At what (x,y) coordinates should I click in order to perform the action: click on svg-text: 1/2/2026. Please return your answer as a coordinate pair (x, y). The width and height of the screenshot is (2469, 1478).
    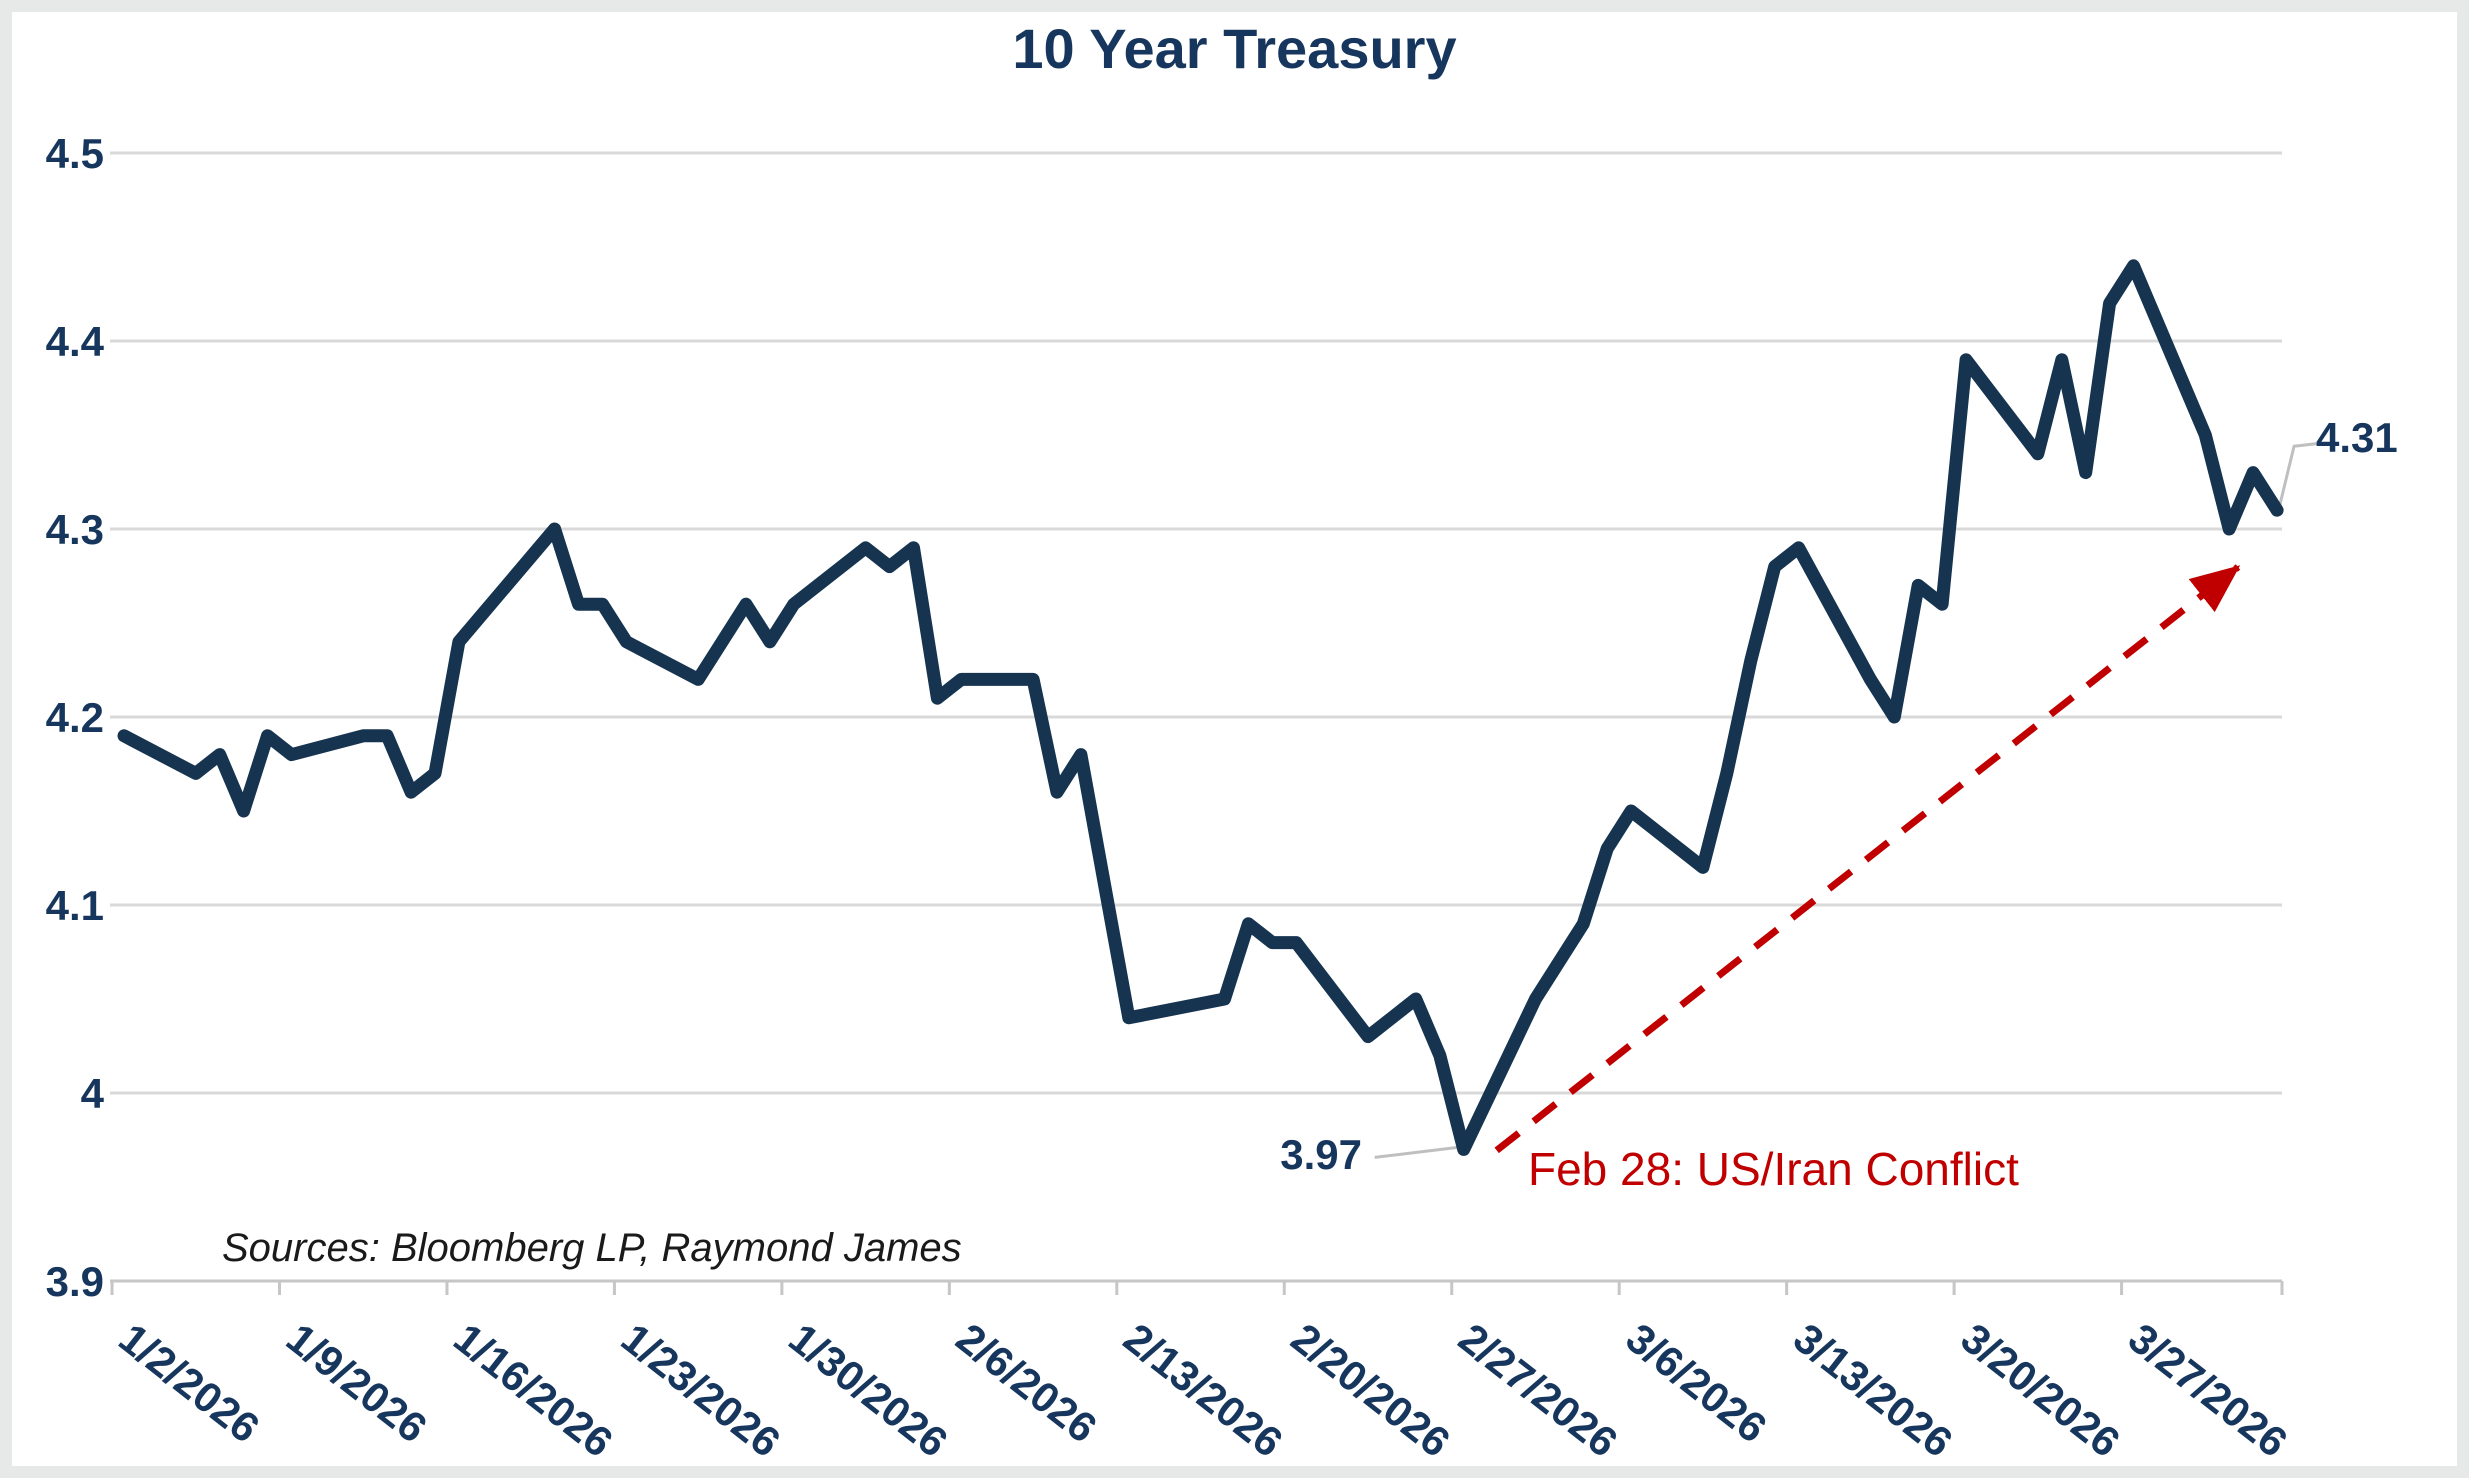
    Looking at the image, I should click on (189, 1383).